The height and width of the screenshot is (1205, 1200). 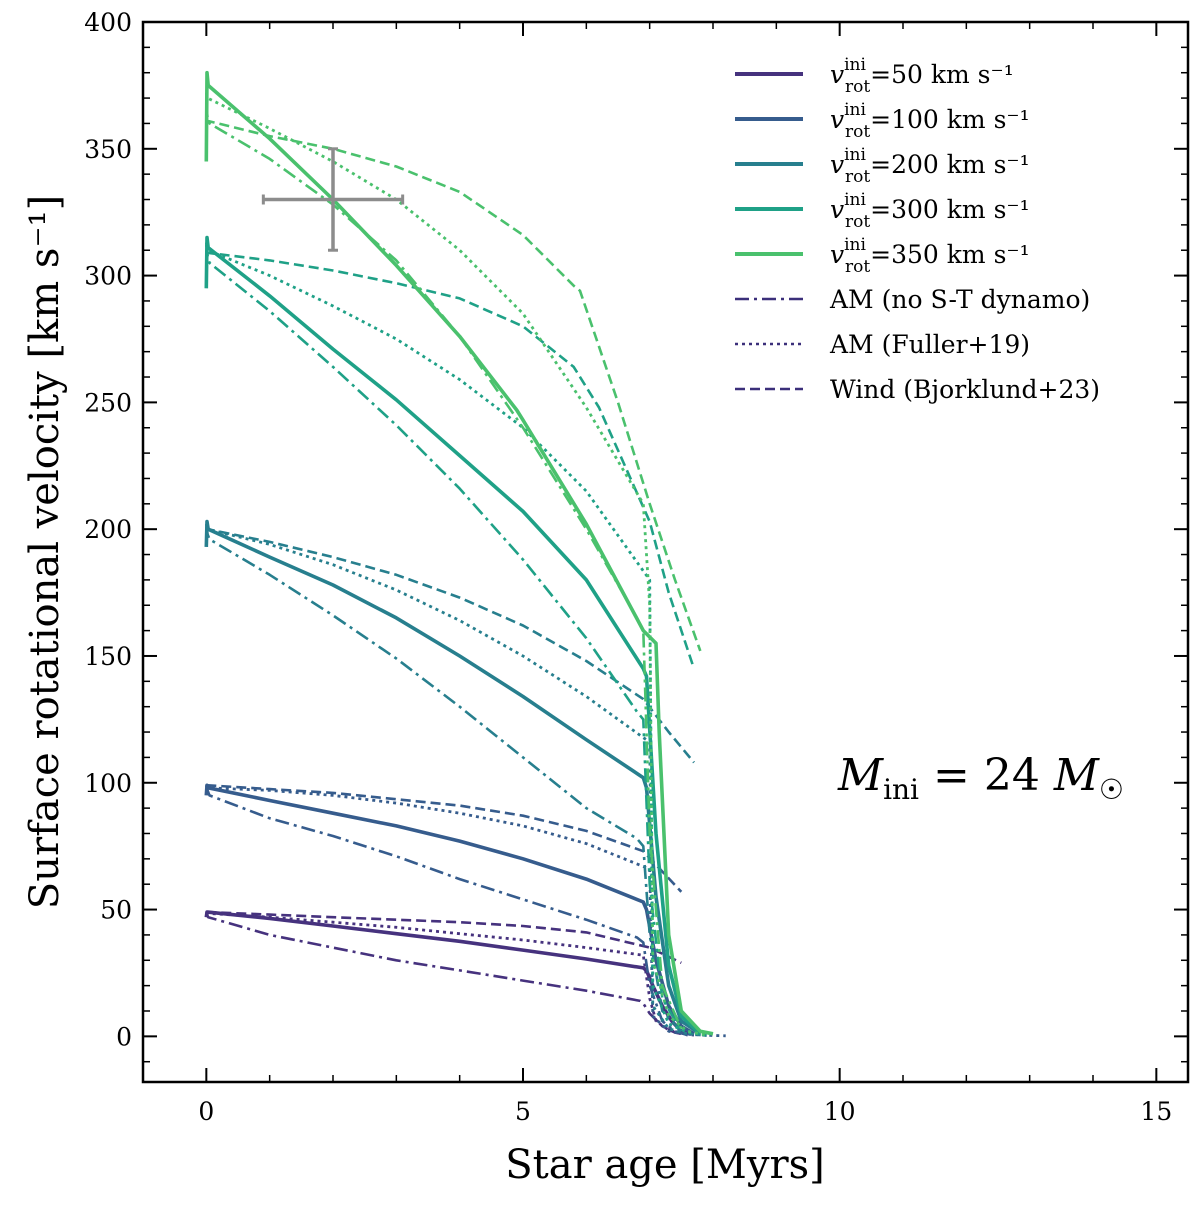 I want to click on legend-label: vini rot=300 km s⁻¹, so click(x=930, y=211).